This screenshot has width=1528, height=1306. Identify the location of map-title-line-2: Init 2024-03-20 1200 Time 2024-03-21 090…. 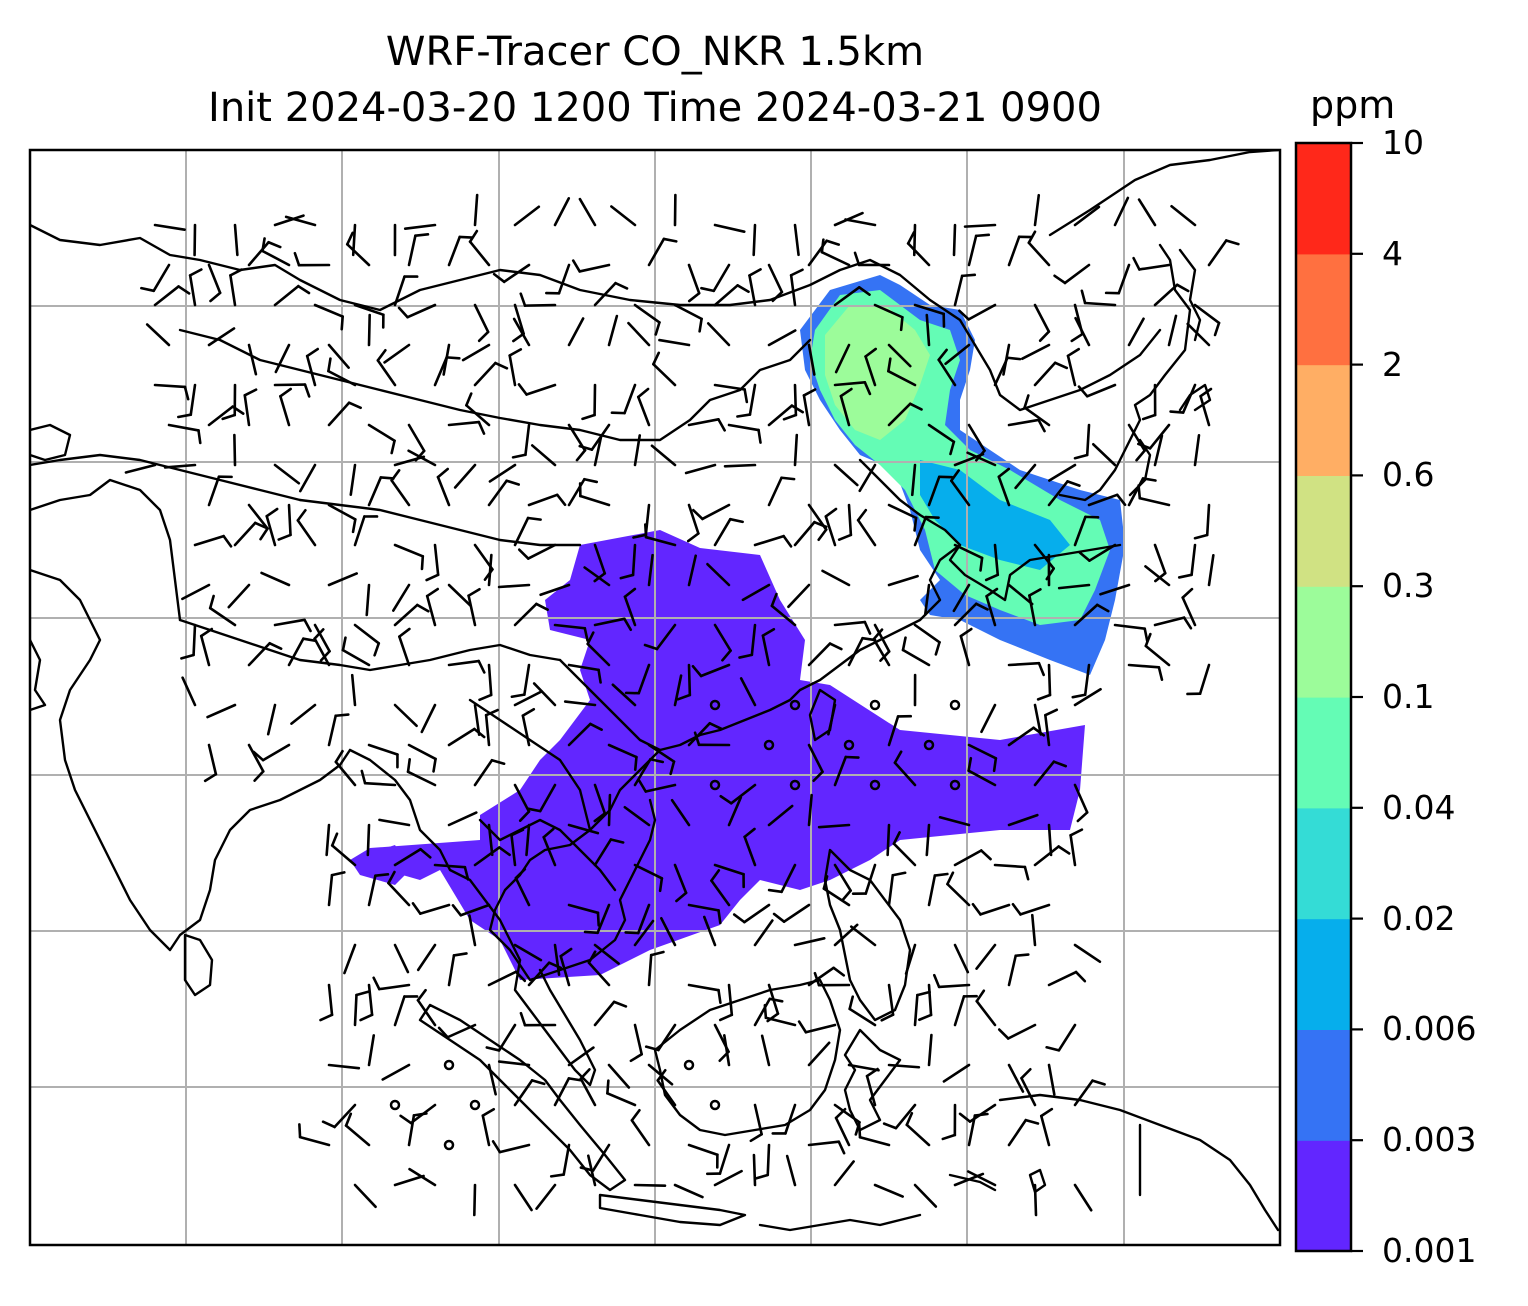
(655, 108).